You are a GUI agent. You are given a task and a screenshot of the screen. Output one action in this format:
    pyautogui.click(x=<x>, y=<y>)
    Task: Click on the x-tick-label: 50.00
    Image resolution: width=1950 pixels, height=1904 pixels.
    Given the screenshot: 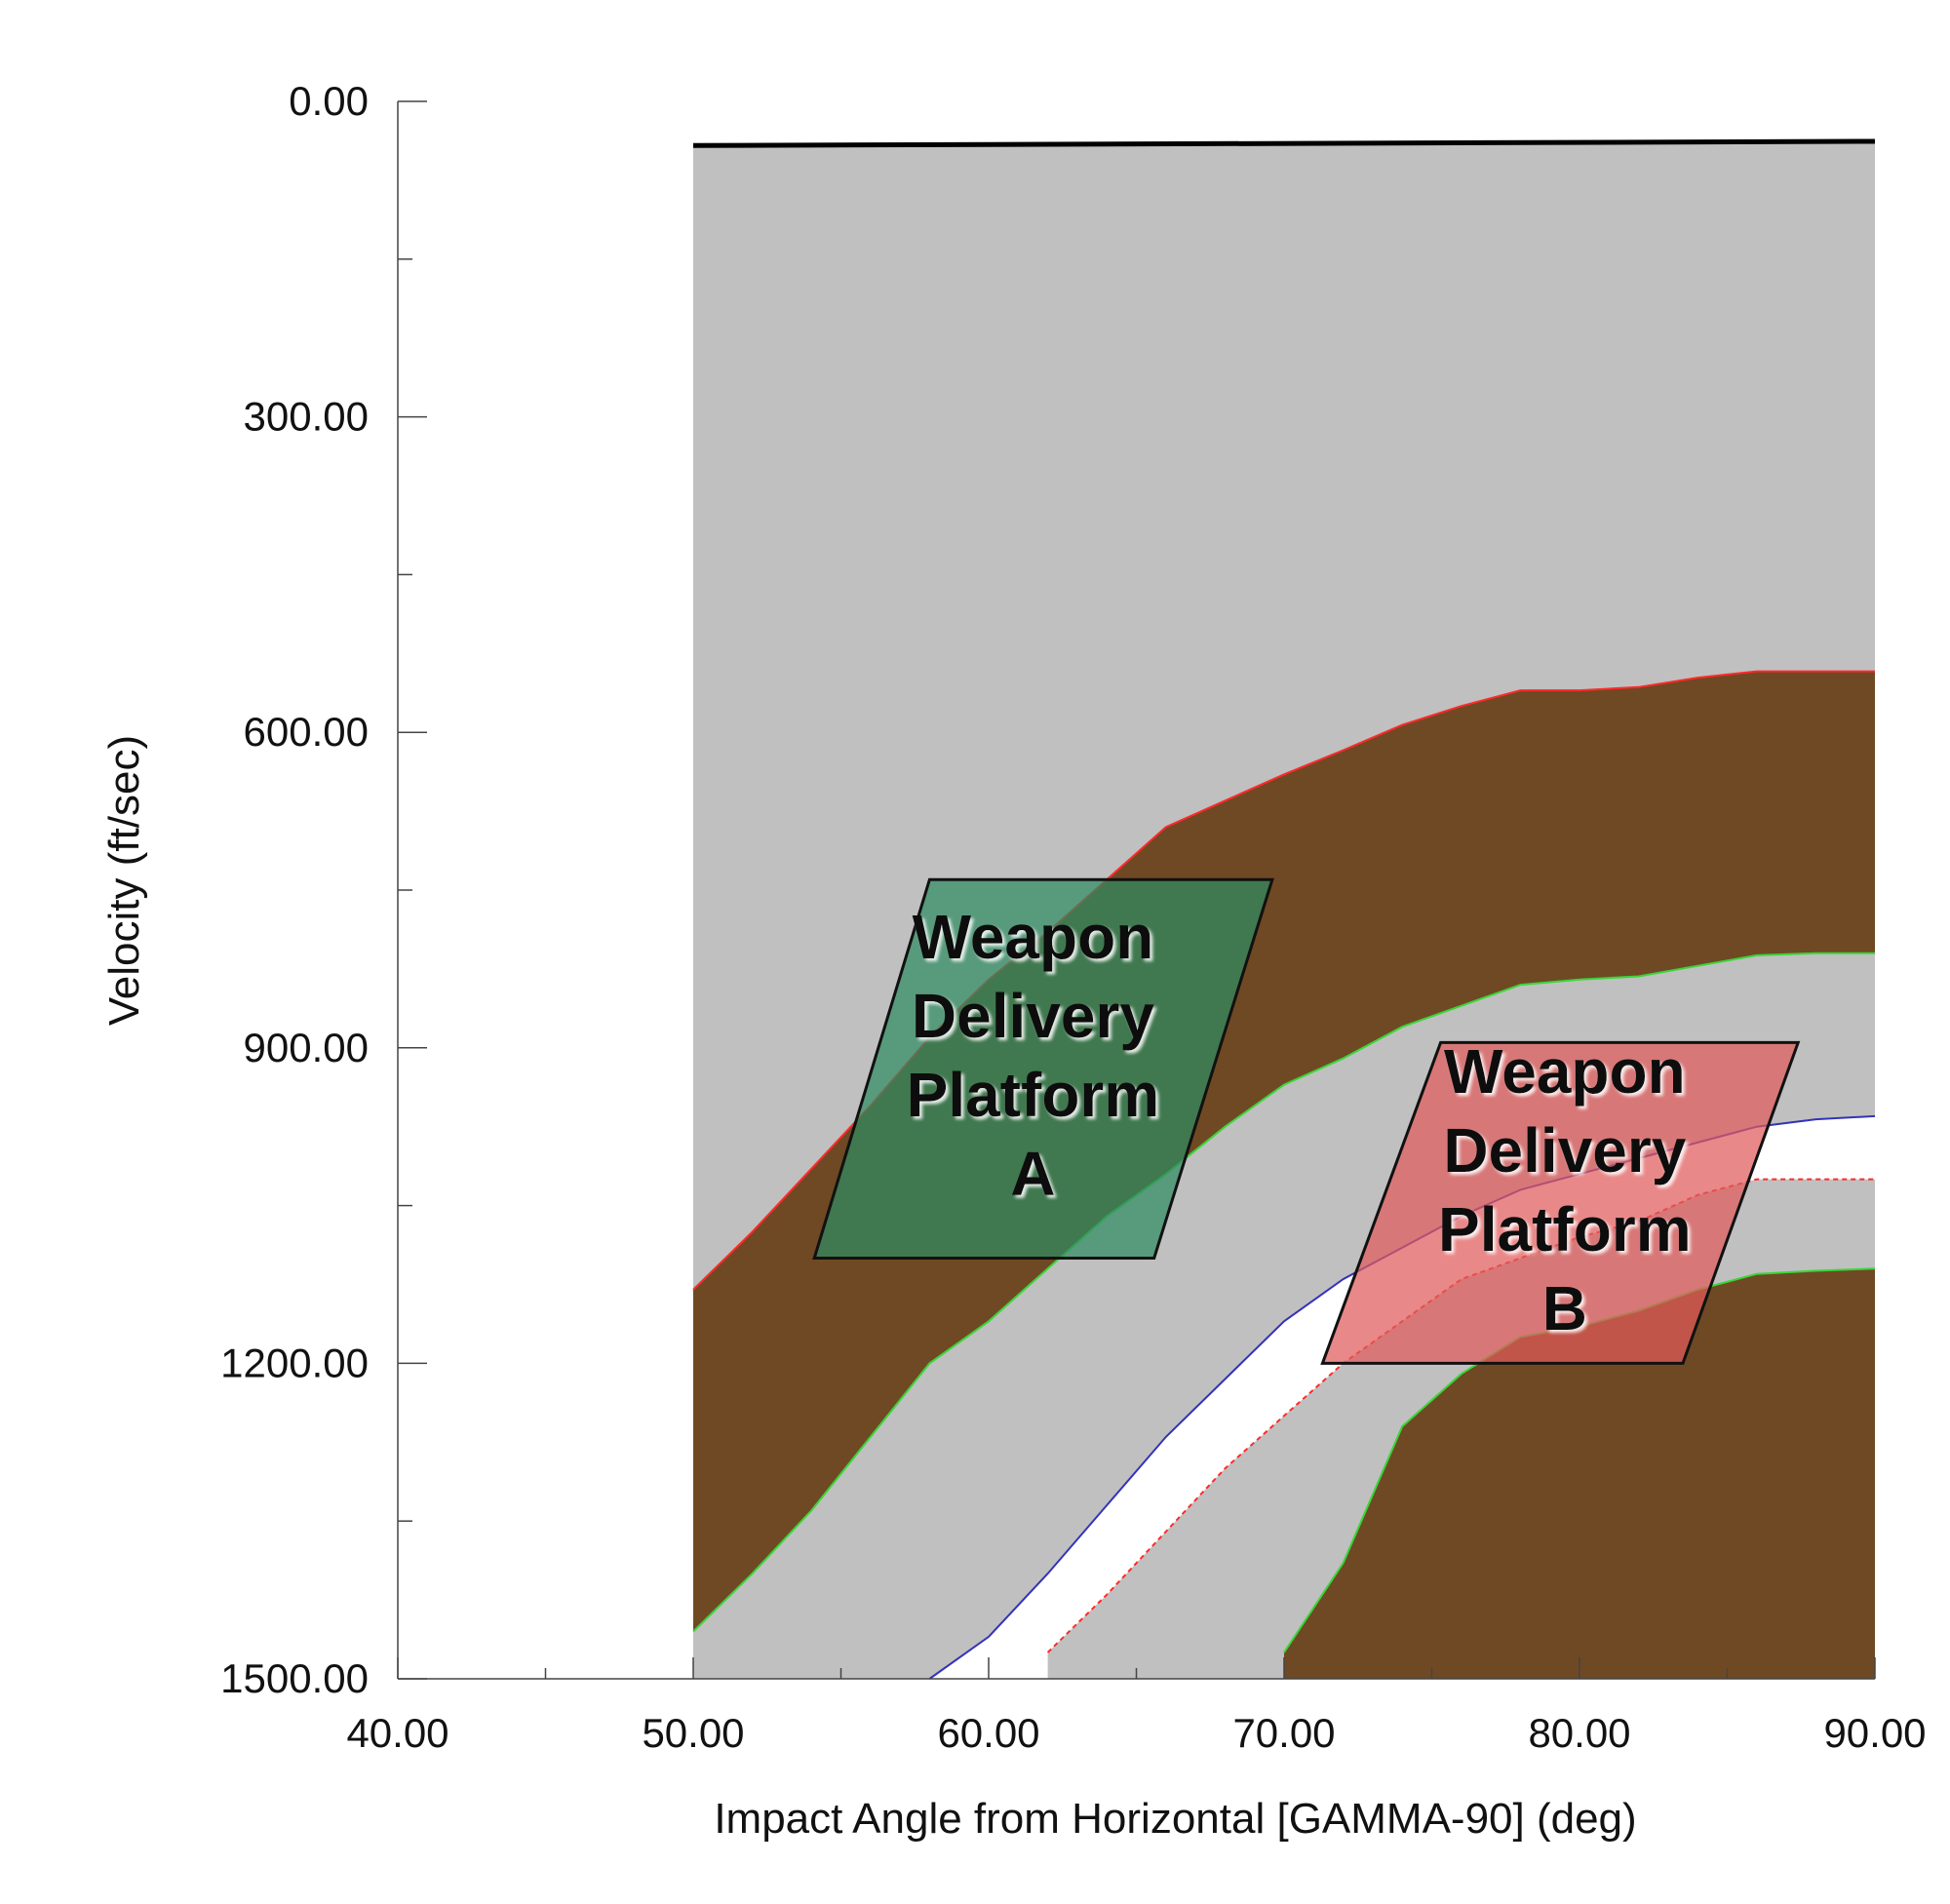 What is the action you would take?
    pyautogui.click(x=693, y=1733)
    